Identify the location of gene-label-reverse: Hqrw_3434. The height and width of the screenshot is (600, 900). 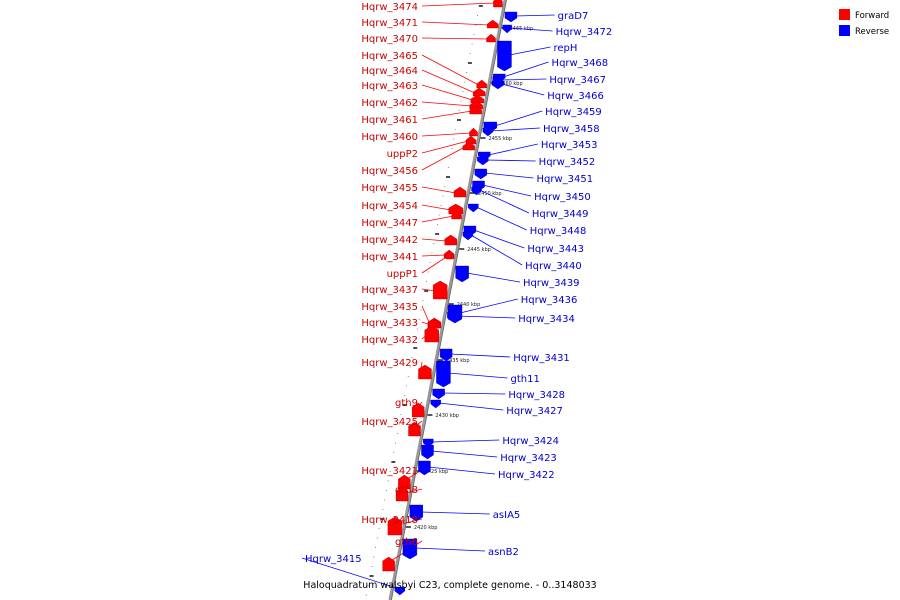
(546, 319).